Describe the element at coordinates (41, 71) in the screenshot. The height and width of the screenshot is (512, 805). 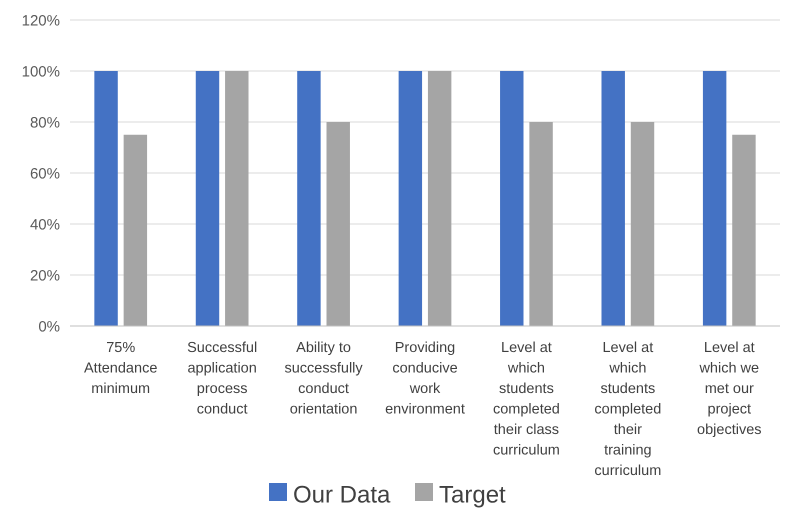
I see `y-tick-label: 100%` at that location.